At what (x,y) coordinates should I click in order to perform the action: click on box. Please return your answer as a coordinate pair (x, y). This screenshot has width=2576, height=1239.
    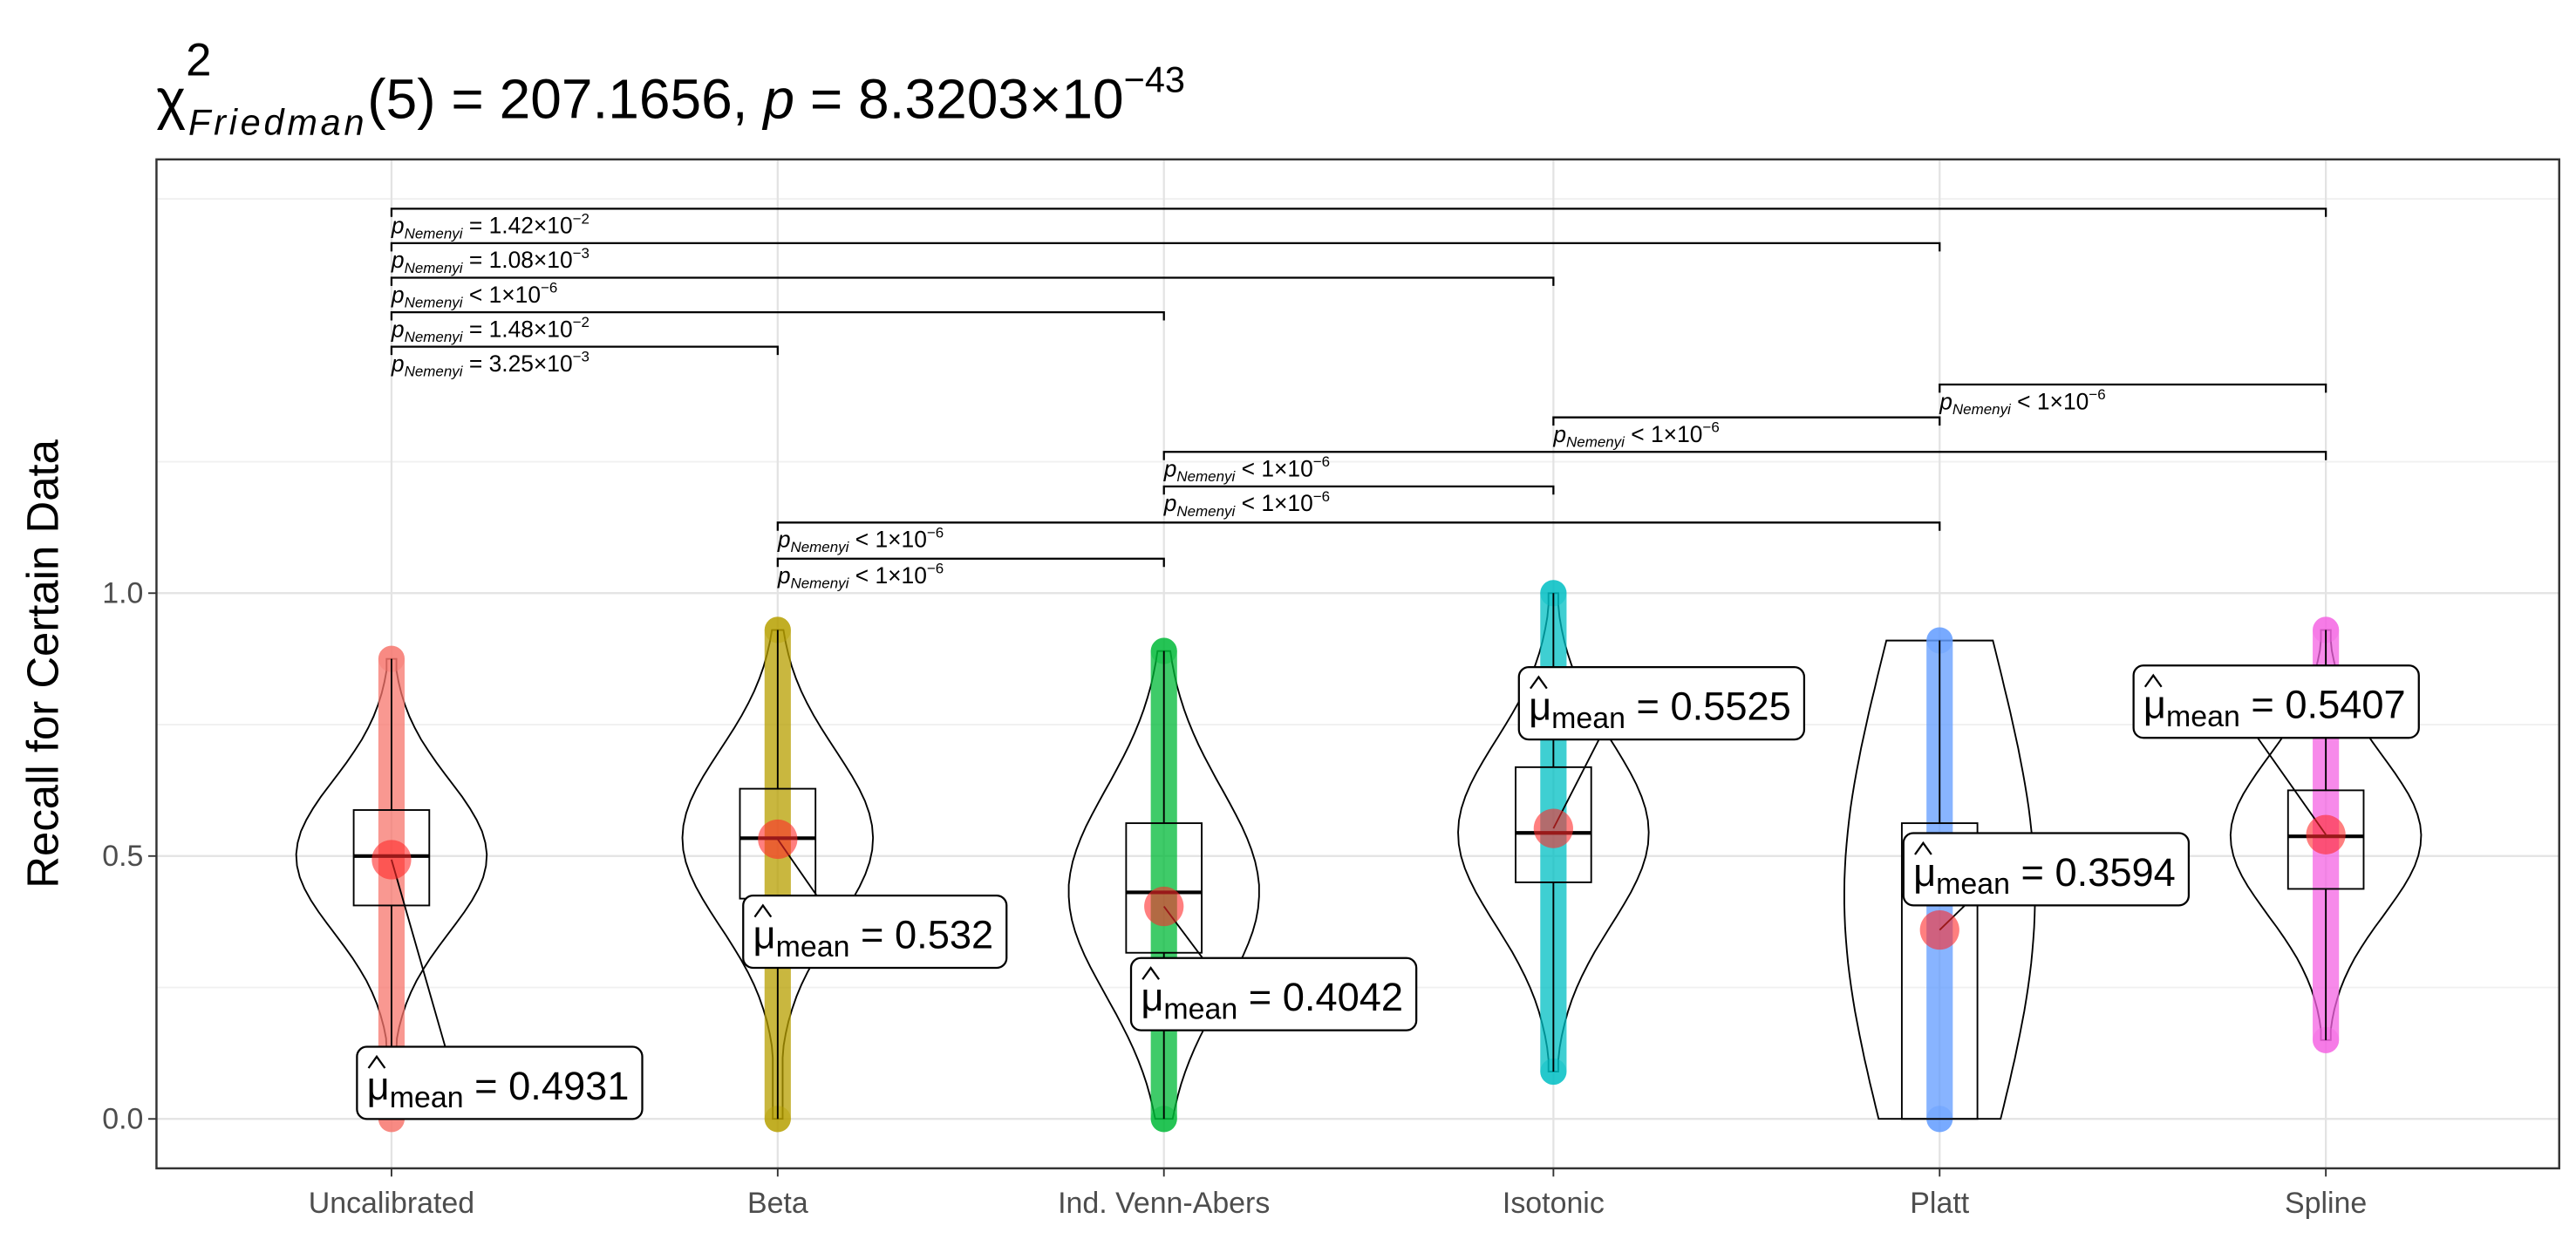
    Looking at the image, I should click on (1940, 971).